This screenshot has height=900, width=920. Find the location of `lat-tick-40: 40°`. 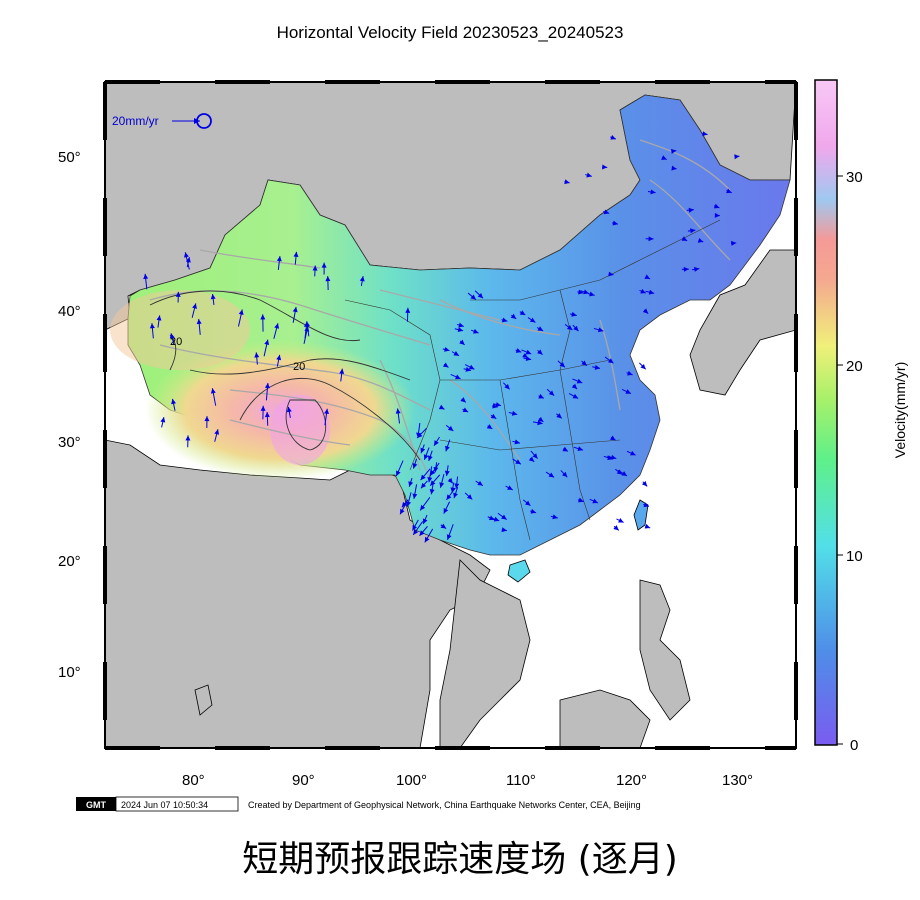

lat-tick-40: 40° is located at coordinates (69, 311).